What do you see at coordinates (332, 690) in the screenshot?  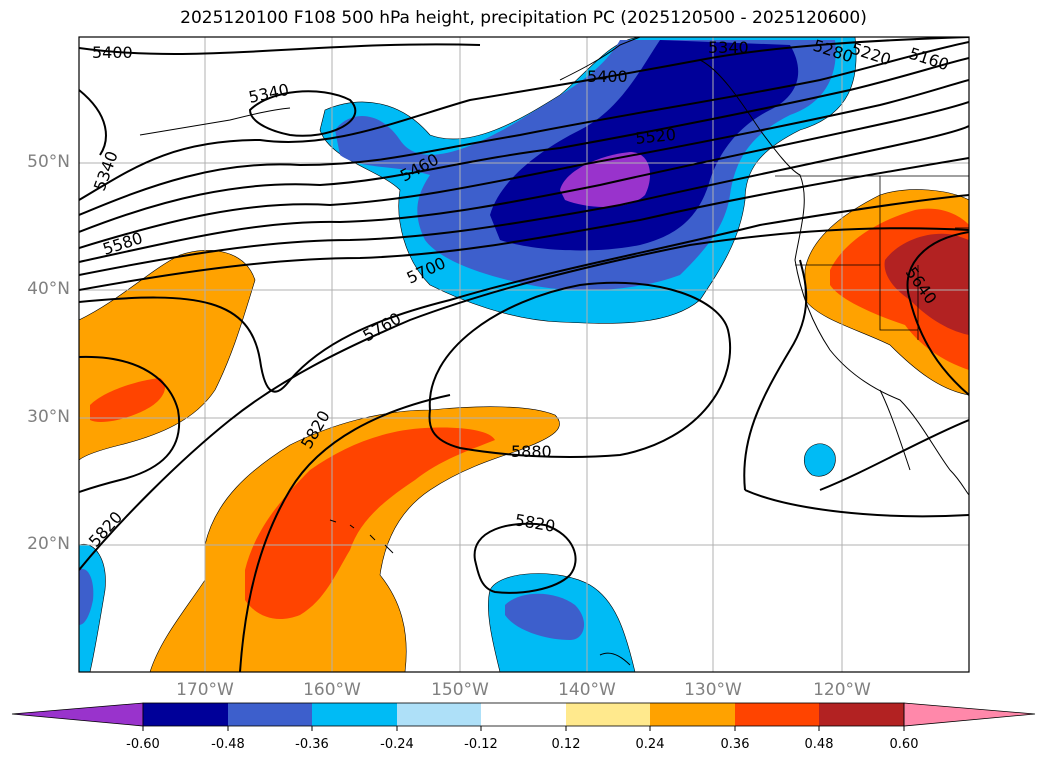 I see `longitude-label: 160°W` at bounding box center [332, 690].